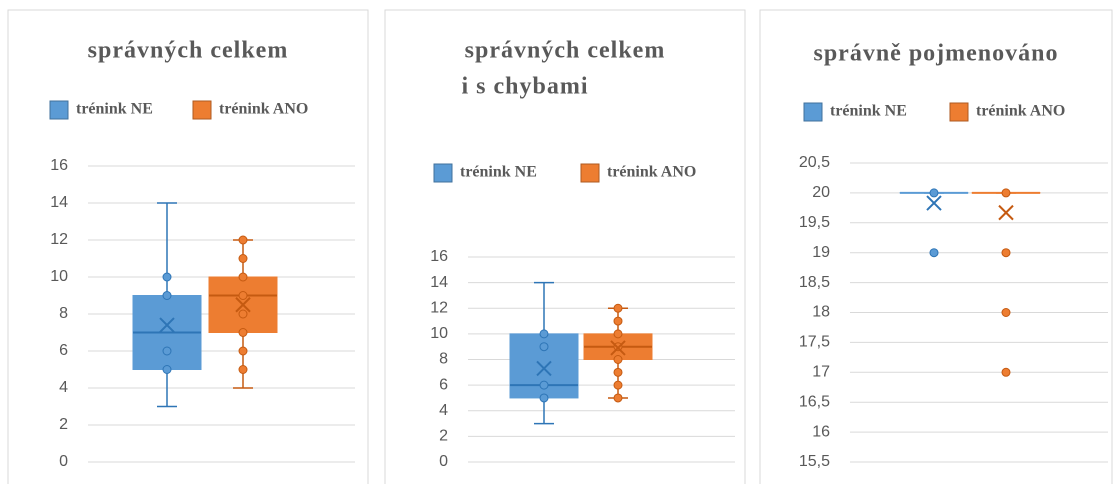 This screenshot has width=1118, height=484. Describe the element at coordinates (814, 342) in the screenshot. I see `y-tick-label: 17,5` at that location.